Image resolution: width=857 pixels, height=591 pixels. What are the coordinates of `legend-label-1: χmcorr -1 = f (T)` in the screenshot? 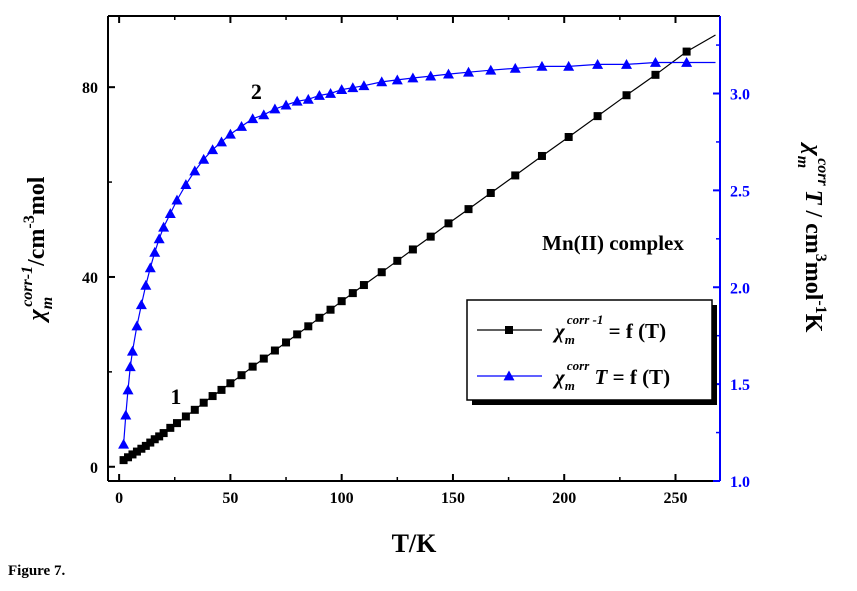 It's located at (609, 329).